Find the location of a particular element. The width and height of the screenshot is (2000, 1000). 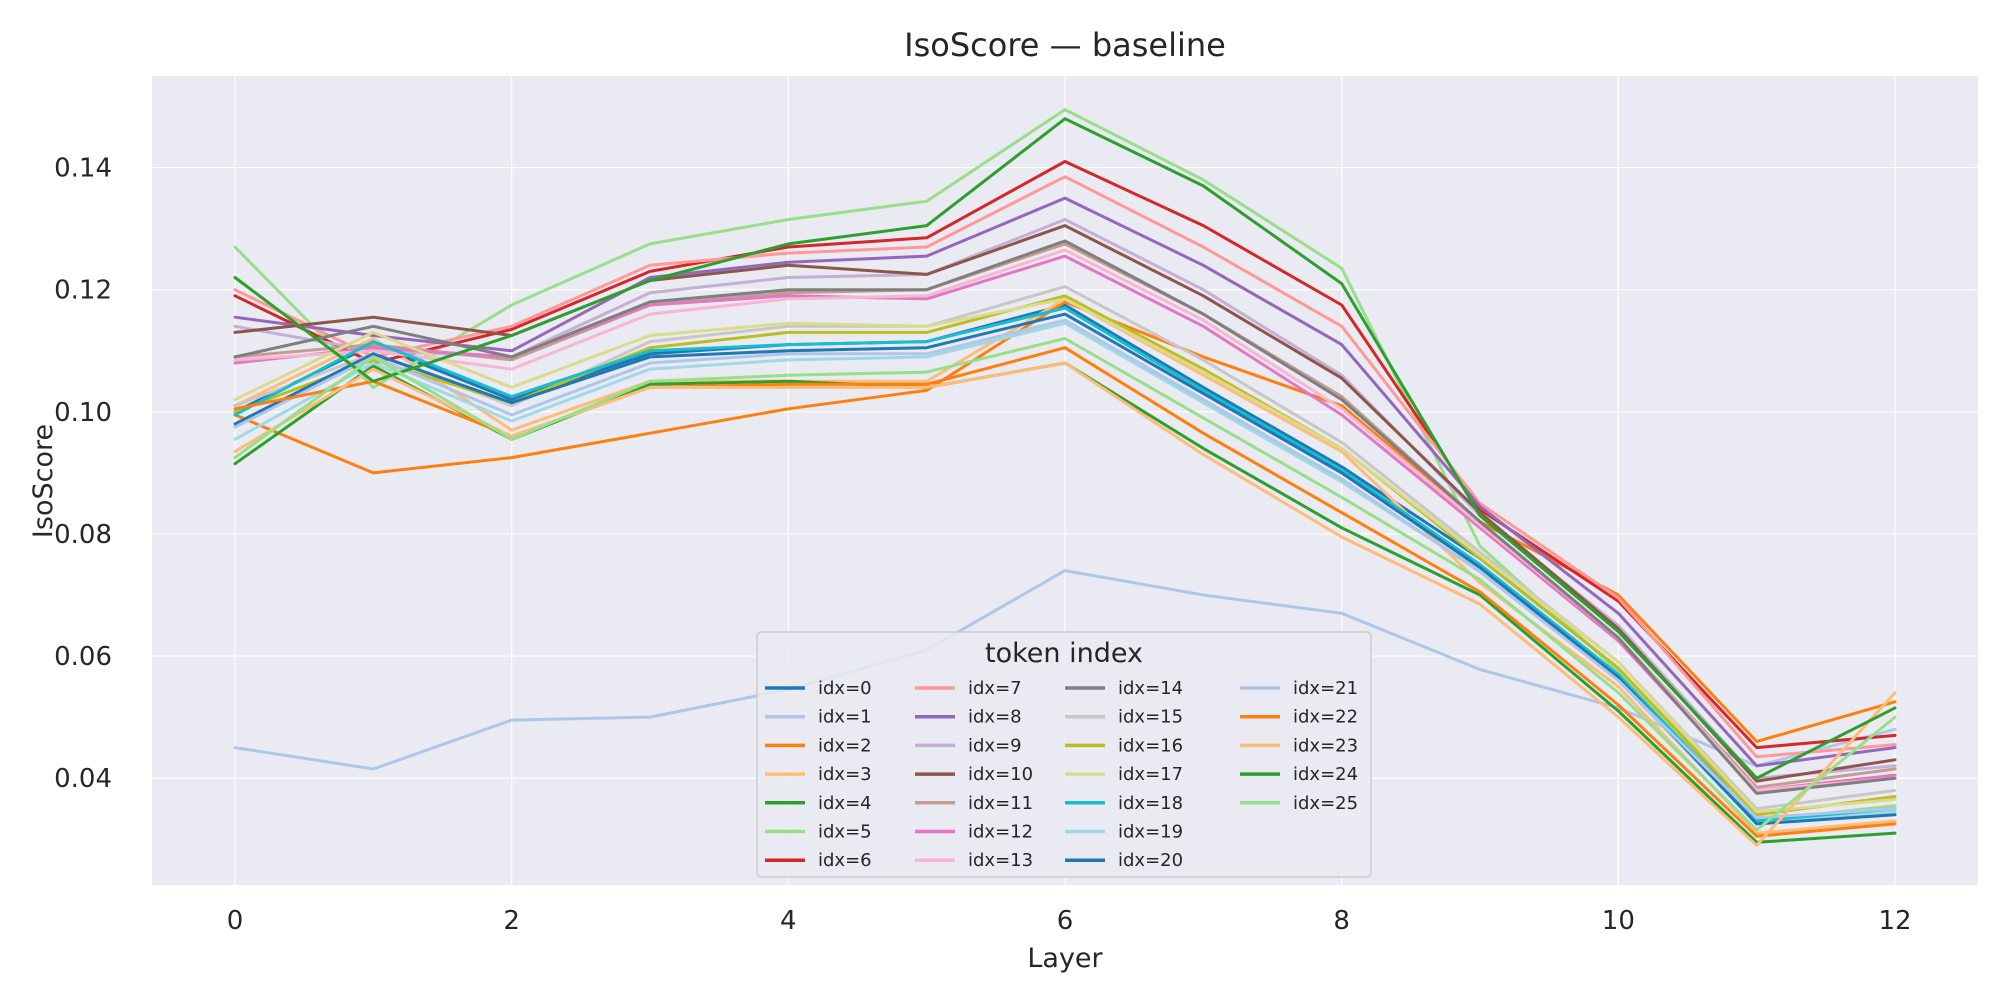

x-tick-label: 8 is located at coordinates (1341, 921).